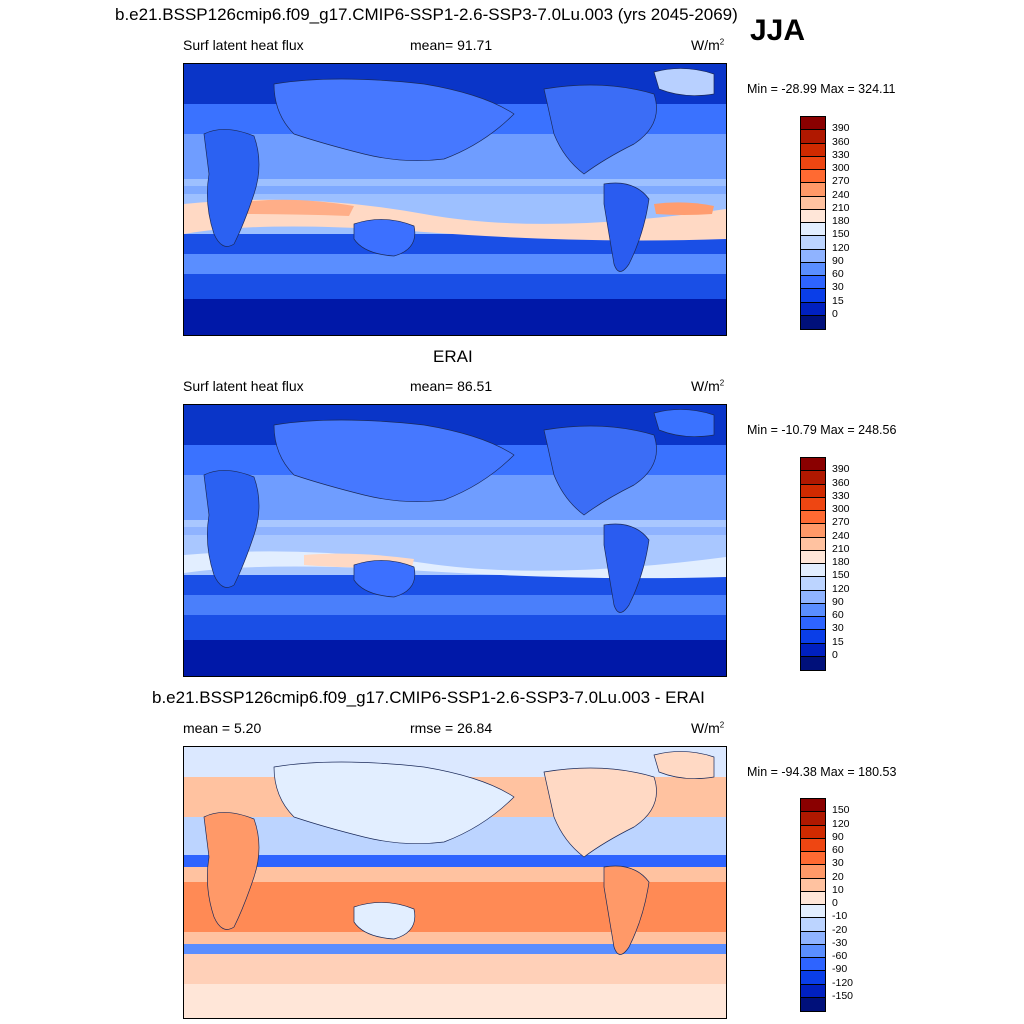 The image size is (1024, 1024). I want to click on colorbar-tick-label: -30, so click(840, 942).